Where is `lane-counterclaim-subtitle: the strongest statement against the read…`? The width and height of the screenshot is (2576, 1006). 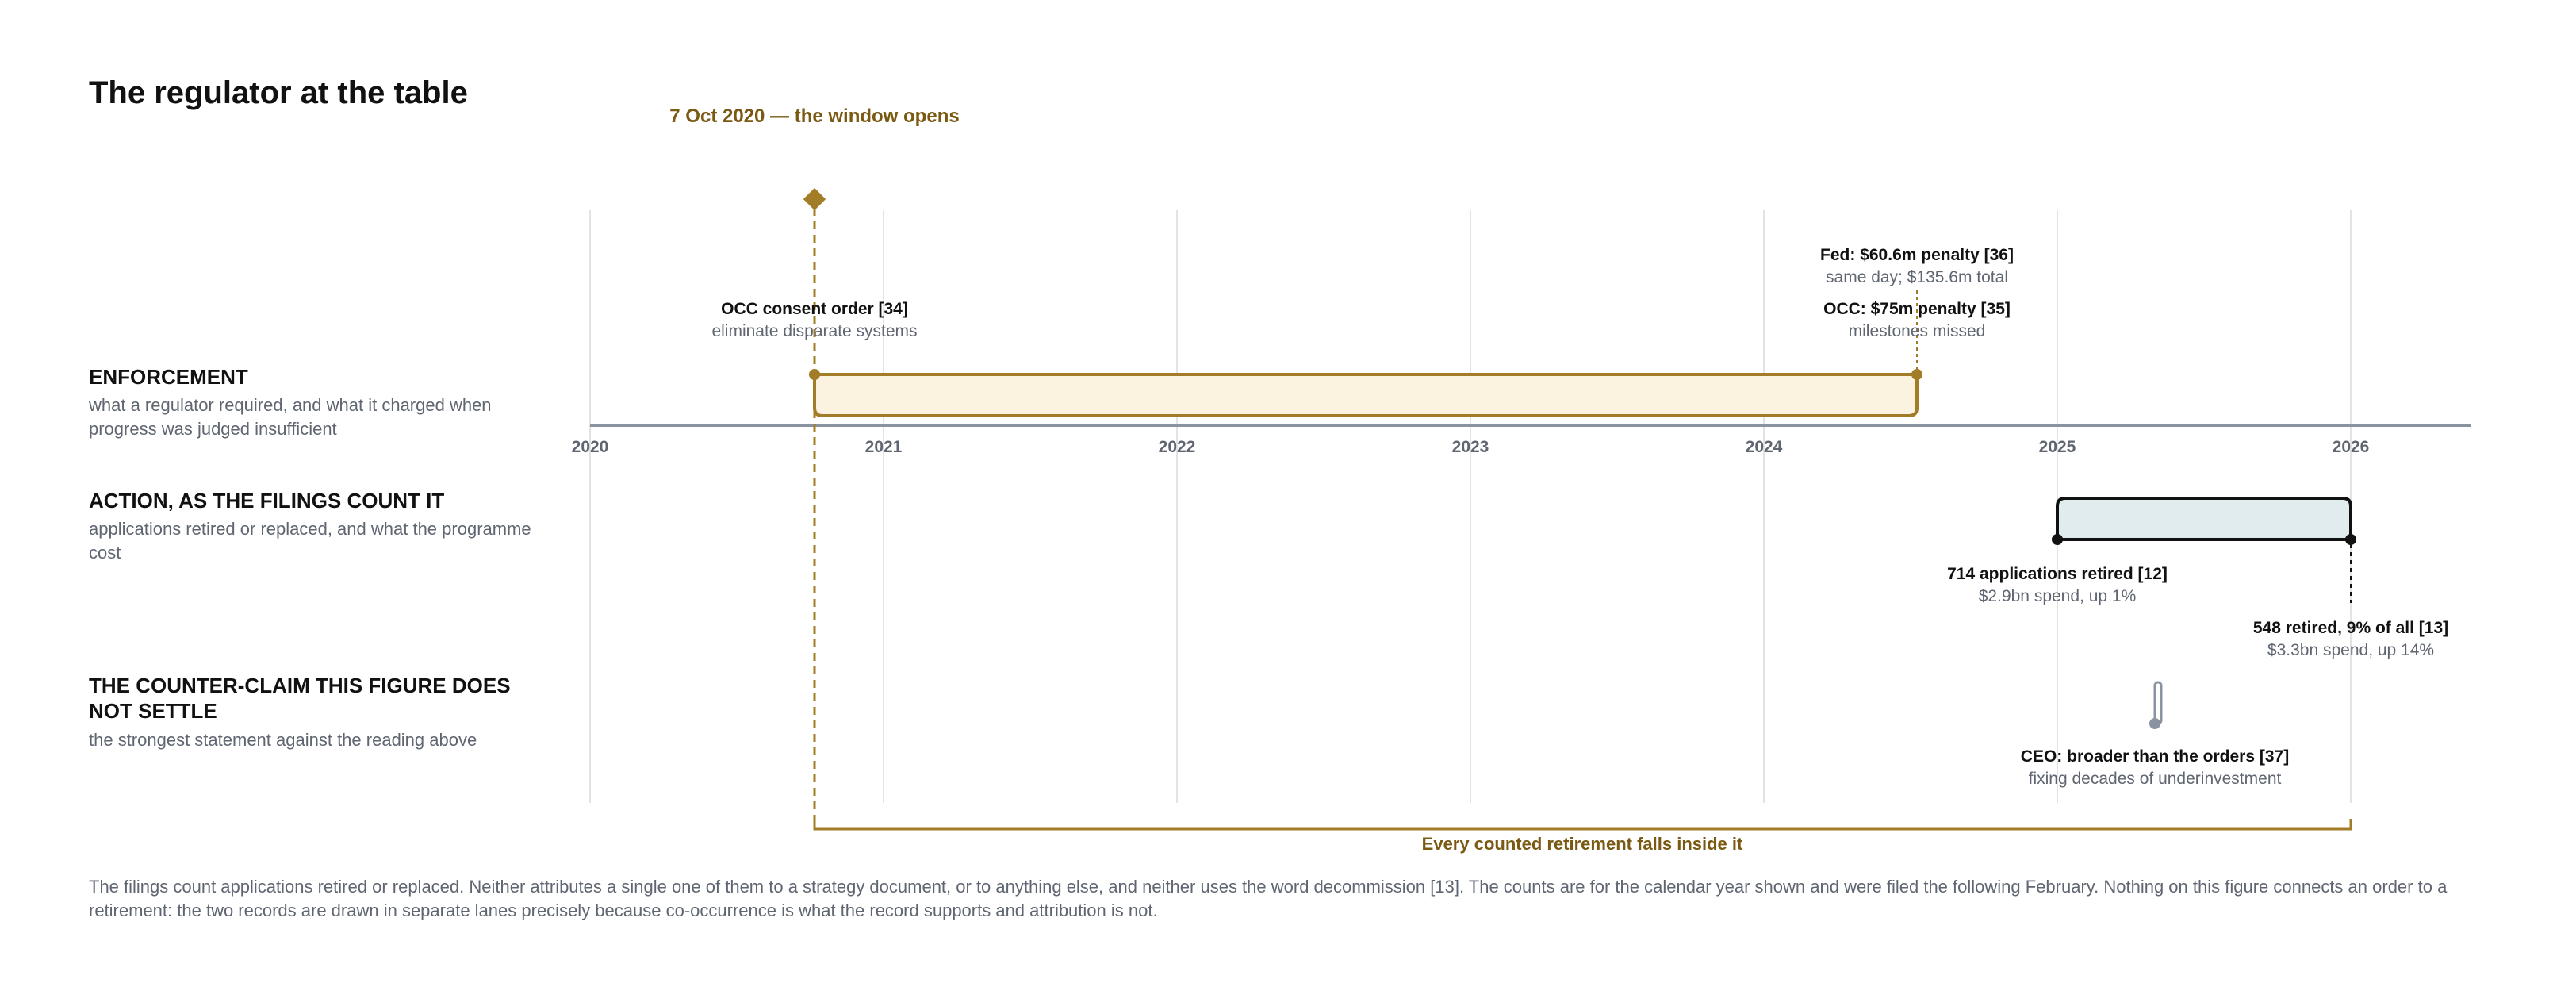
lane-counterclaim-subtitle: the strongest statement against the read… is located at coordinates (283, 740).